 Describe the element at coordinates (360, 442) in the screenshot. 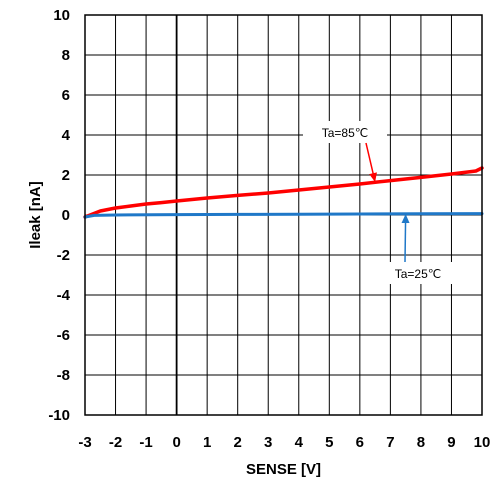

I see `x-tick-label: 6` at that location.